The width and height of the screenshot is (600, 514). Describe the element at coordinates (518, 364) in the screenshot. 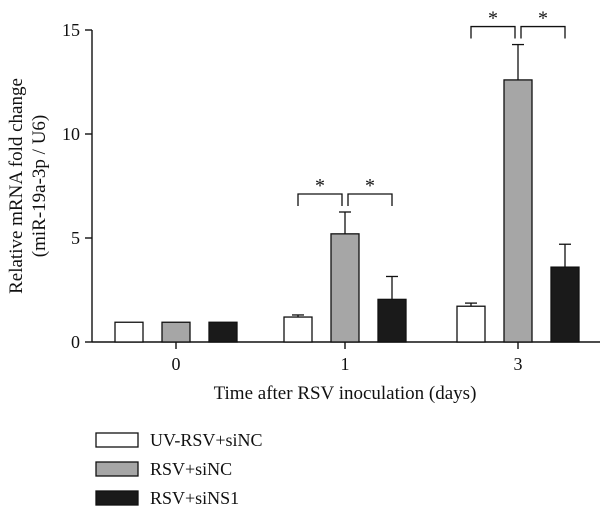

I see `x-tick-label: 3` at that location.